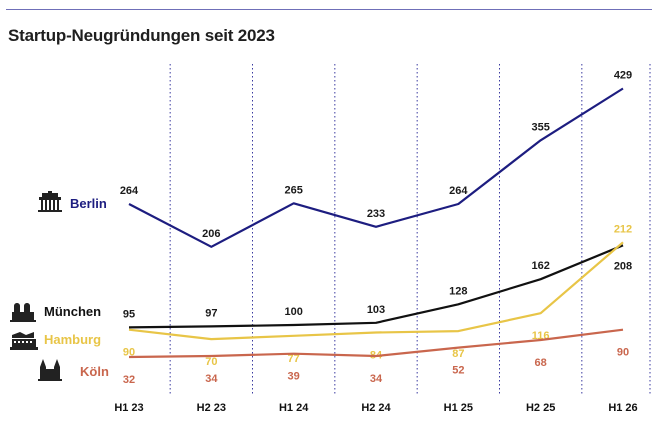  I want to click on cologne-cathedral-icon, so click(50, 370).